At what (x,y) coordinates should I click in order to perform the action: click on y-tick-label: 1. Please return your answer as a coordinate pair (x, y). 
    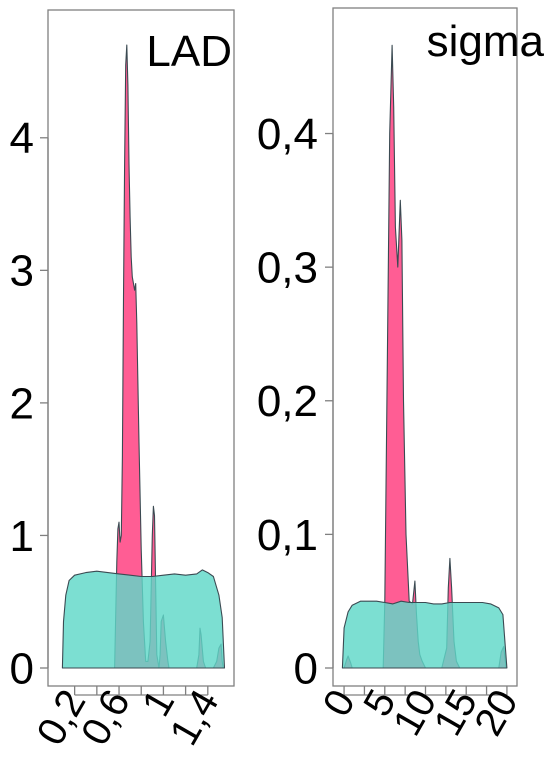
    Looking at the image, I should click on (22, 536).